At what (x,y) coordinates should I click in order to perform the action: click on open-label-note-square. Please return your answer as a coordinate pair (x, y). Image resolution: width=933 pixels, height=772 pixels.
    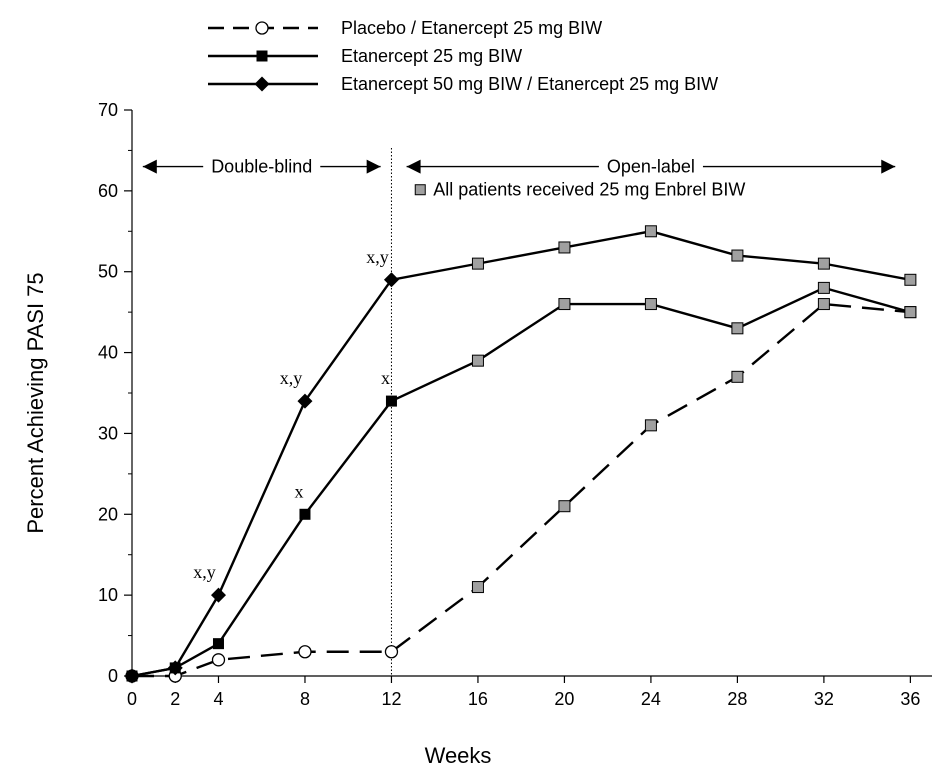
    Looking at the image, I should click on (420, 190).